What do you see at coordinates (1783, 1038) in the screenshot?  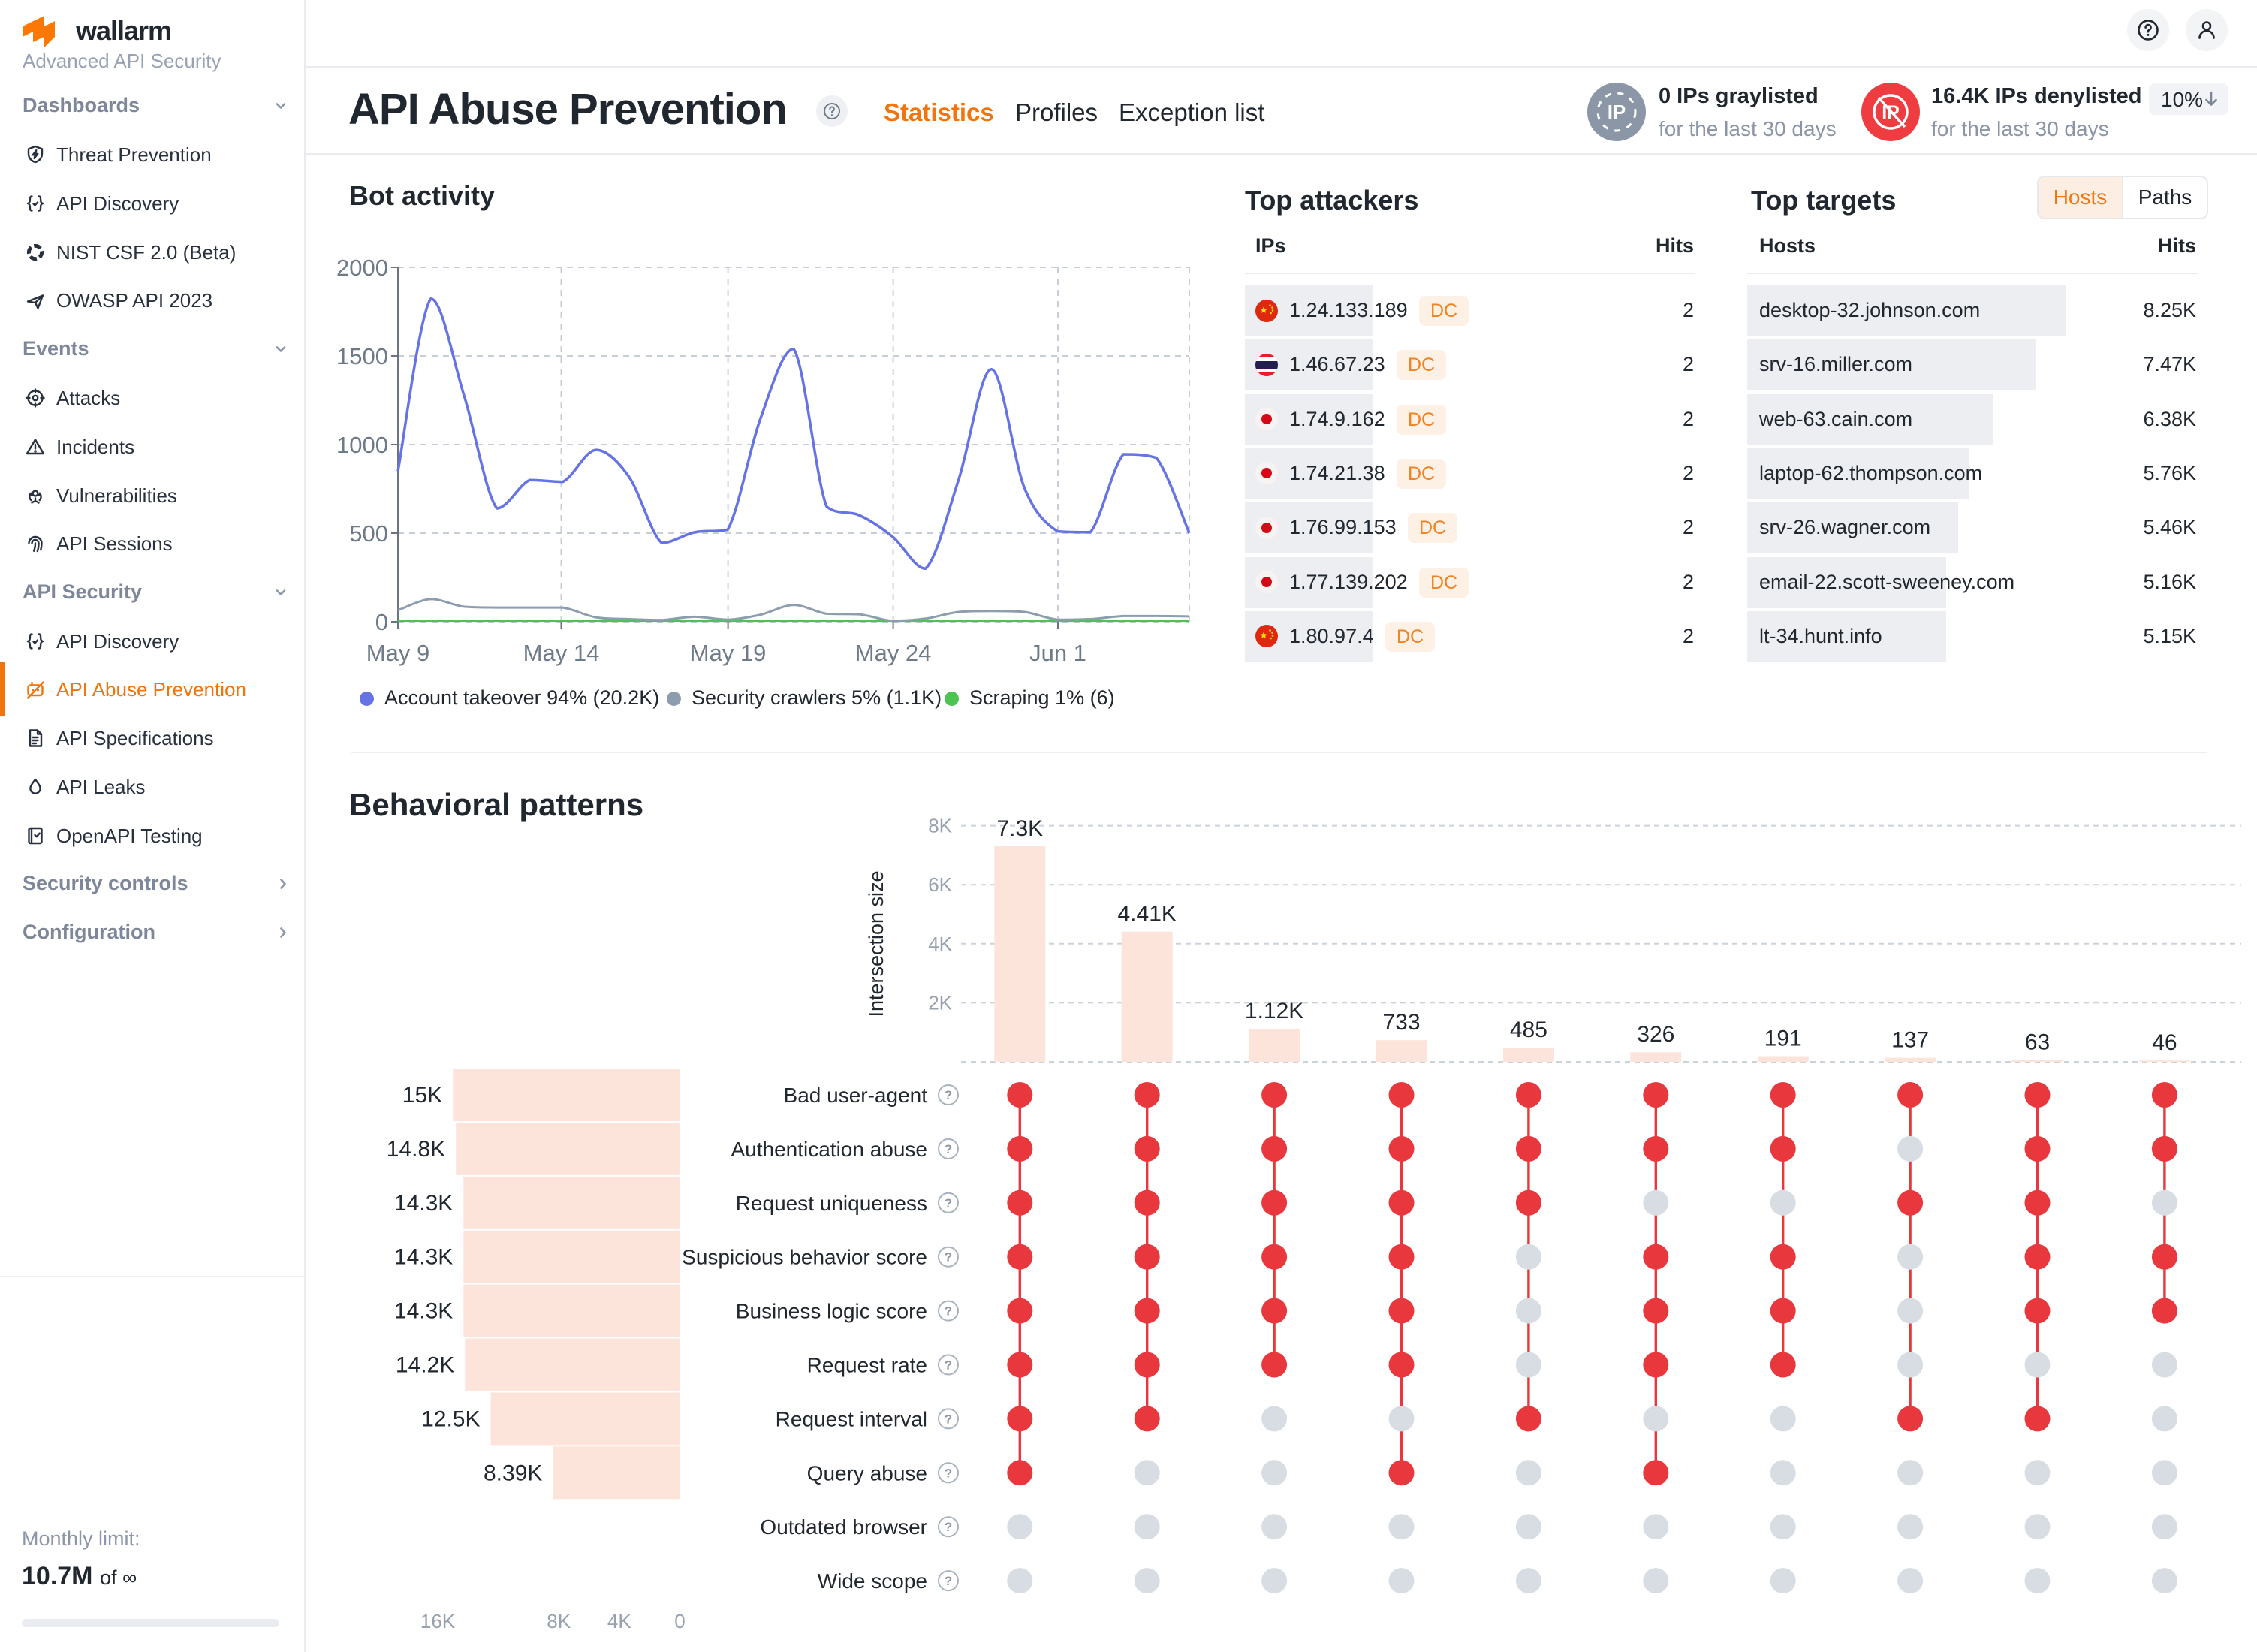 I see `svg-text: 191` at bounding box center [1783, 1038].